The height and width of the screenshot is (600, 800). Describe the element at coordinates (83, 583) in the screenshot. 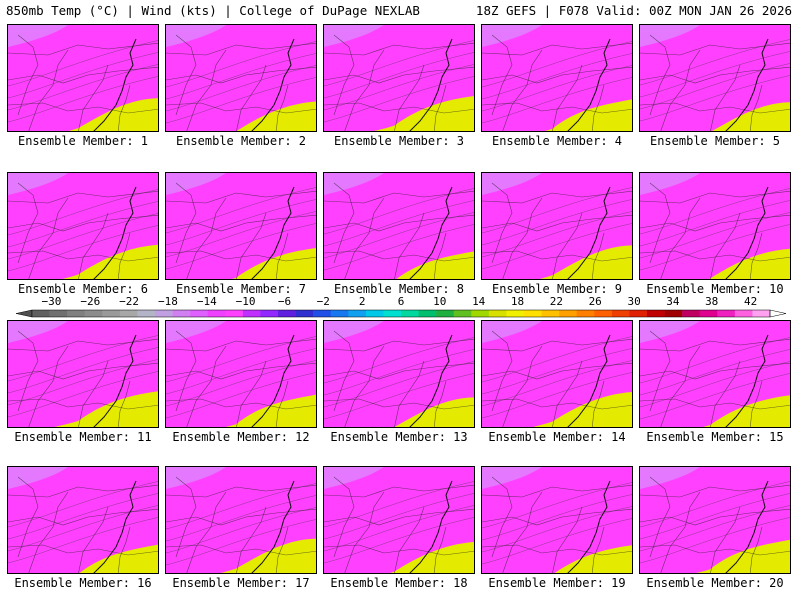

I see `ensemble-member-label: Ensemble Member: 16` at that location.